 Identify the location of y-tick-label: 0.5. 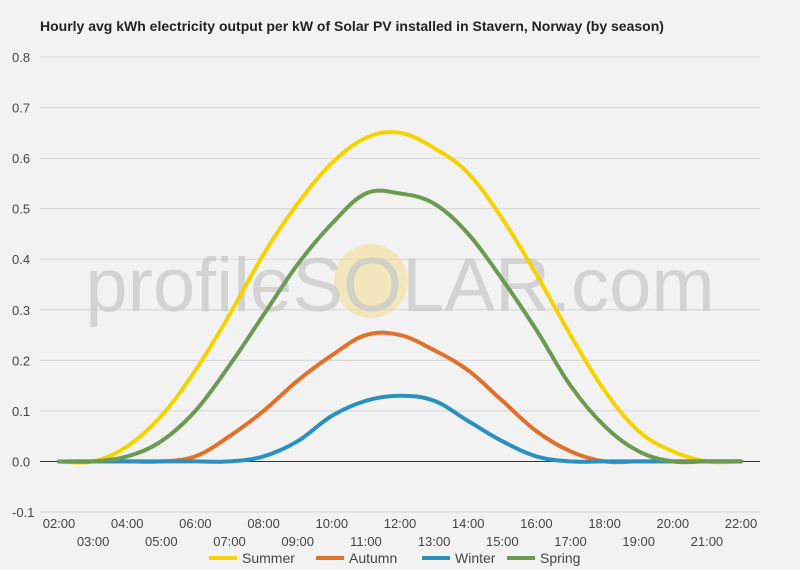
(21, 209).